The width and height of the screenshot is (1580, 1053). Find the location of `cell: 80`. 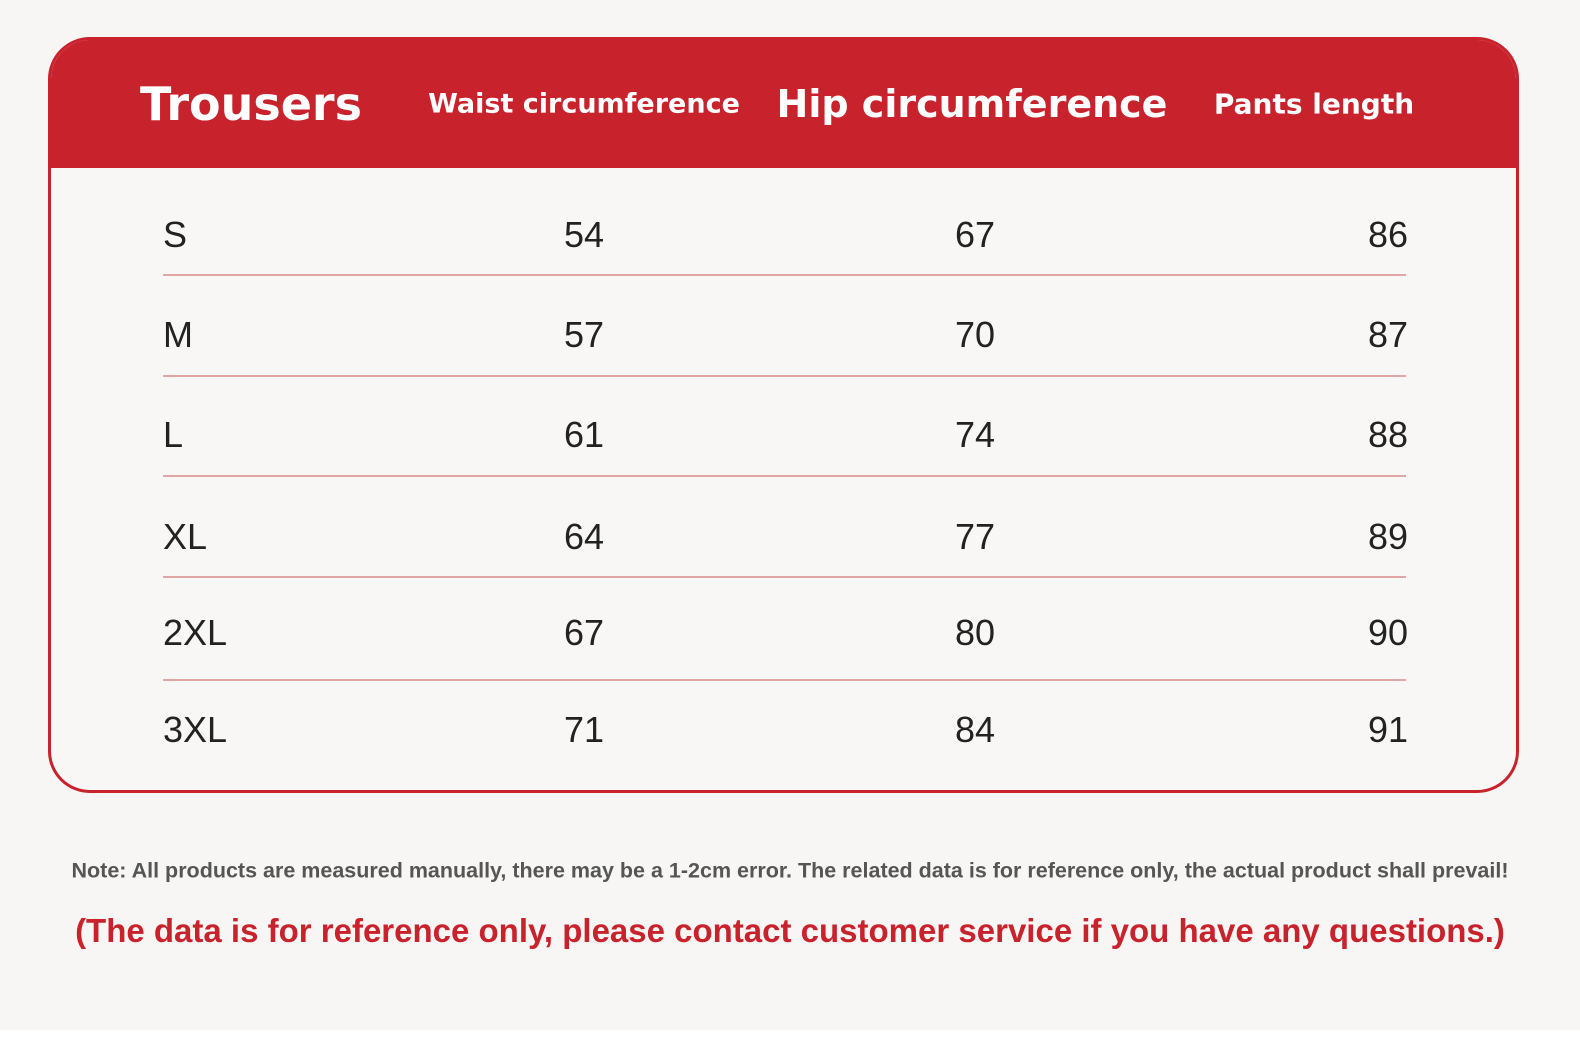

cell: 80 is located at coordinates (975, 632).